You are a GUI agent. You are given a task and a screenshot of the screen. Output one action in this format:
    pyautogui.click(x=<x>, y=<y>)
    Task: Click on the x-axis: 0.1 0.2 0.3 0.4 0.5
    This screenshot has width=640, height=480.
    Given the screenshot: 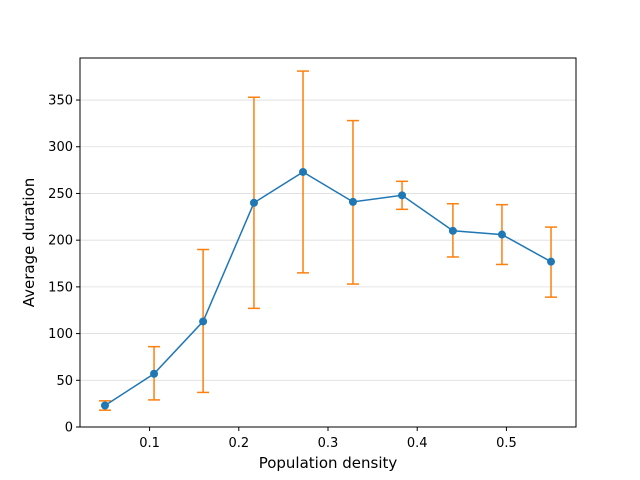 What is the action you would take?
    pyautogui.click(x=328, y=439)
    